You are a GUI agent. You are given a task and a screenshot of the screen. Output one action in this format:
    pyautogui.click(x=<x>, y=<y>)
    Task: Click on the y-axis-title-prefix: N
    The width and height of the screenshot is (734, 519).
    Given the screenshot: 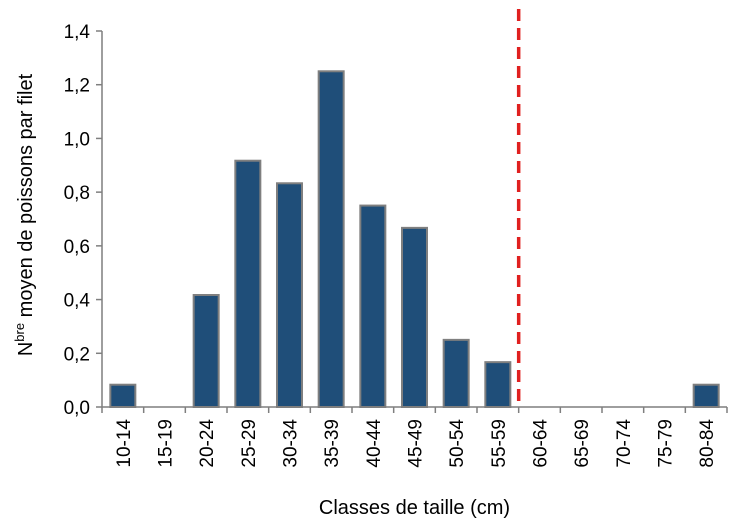 What is the action you would take?
    pyautogui.click(x=26, y=349)
    